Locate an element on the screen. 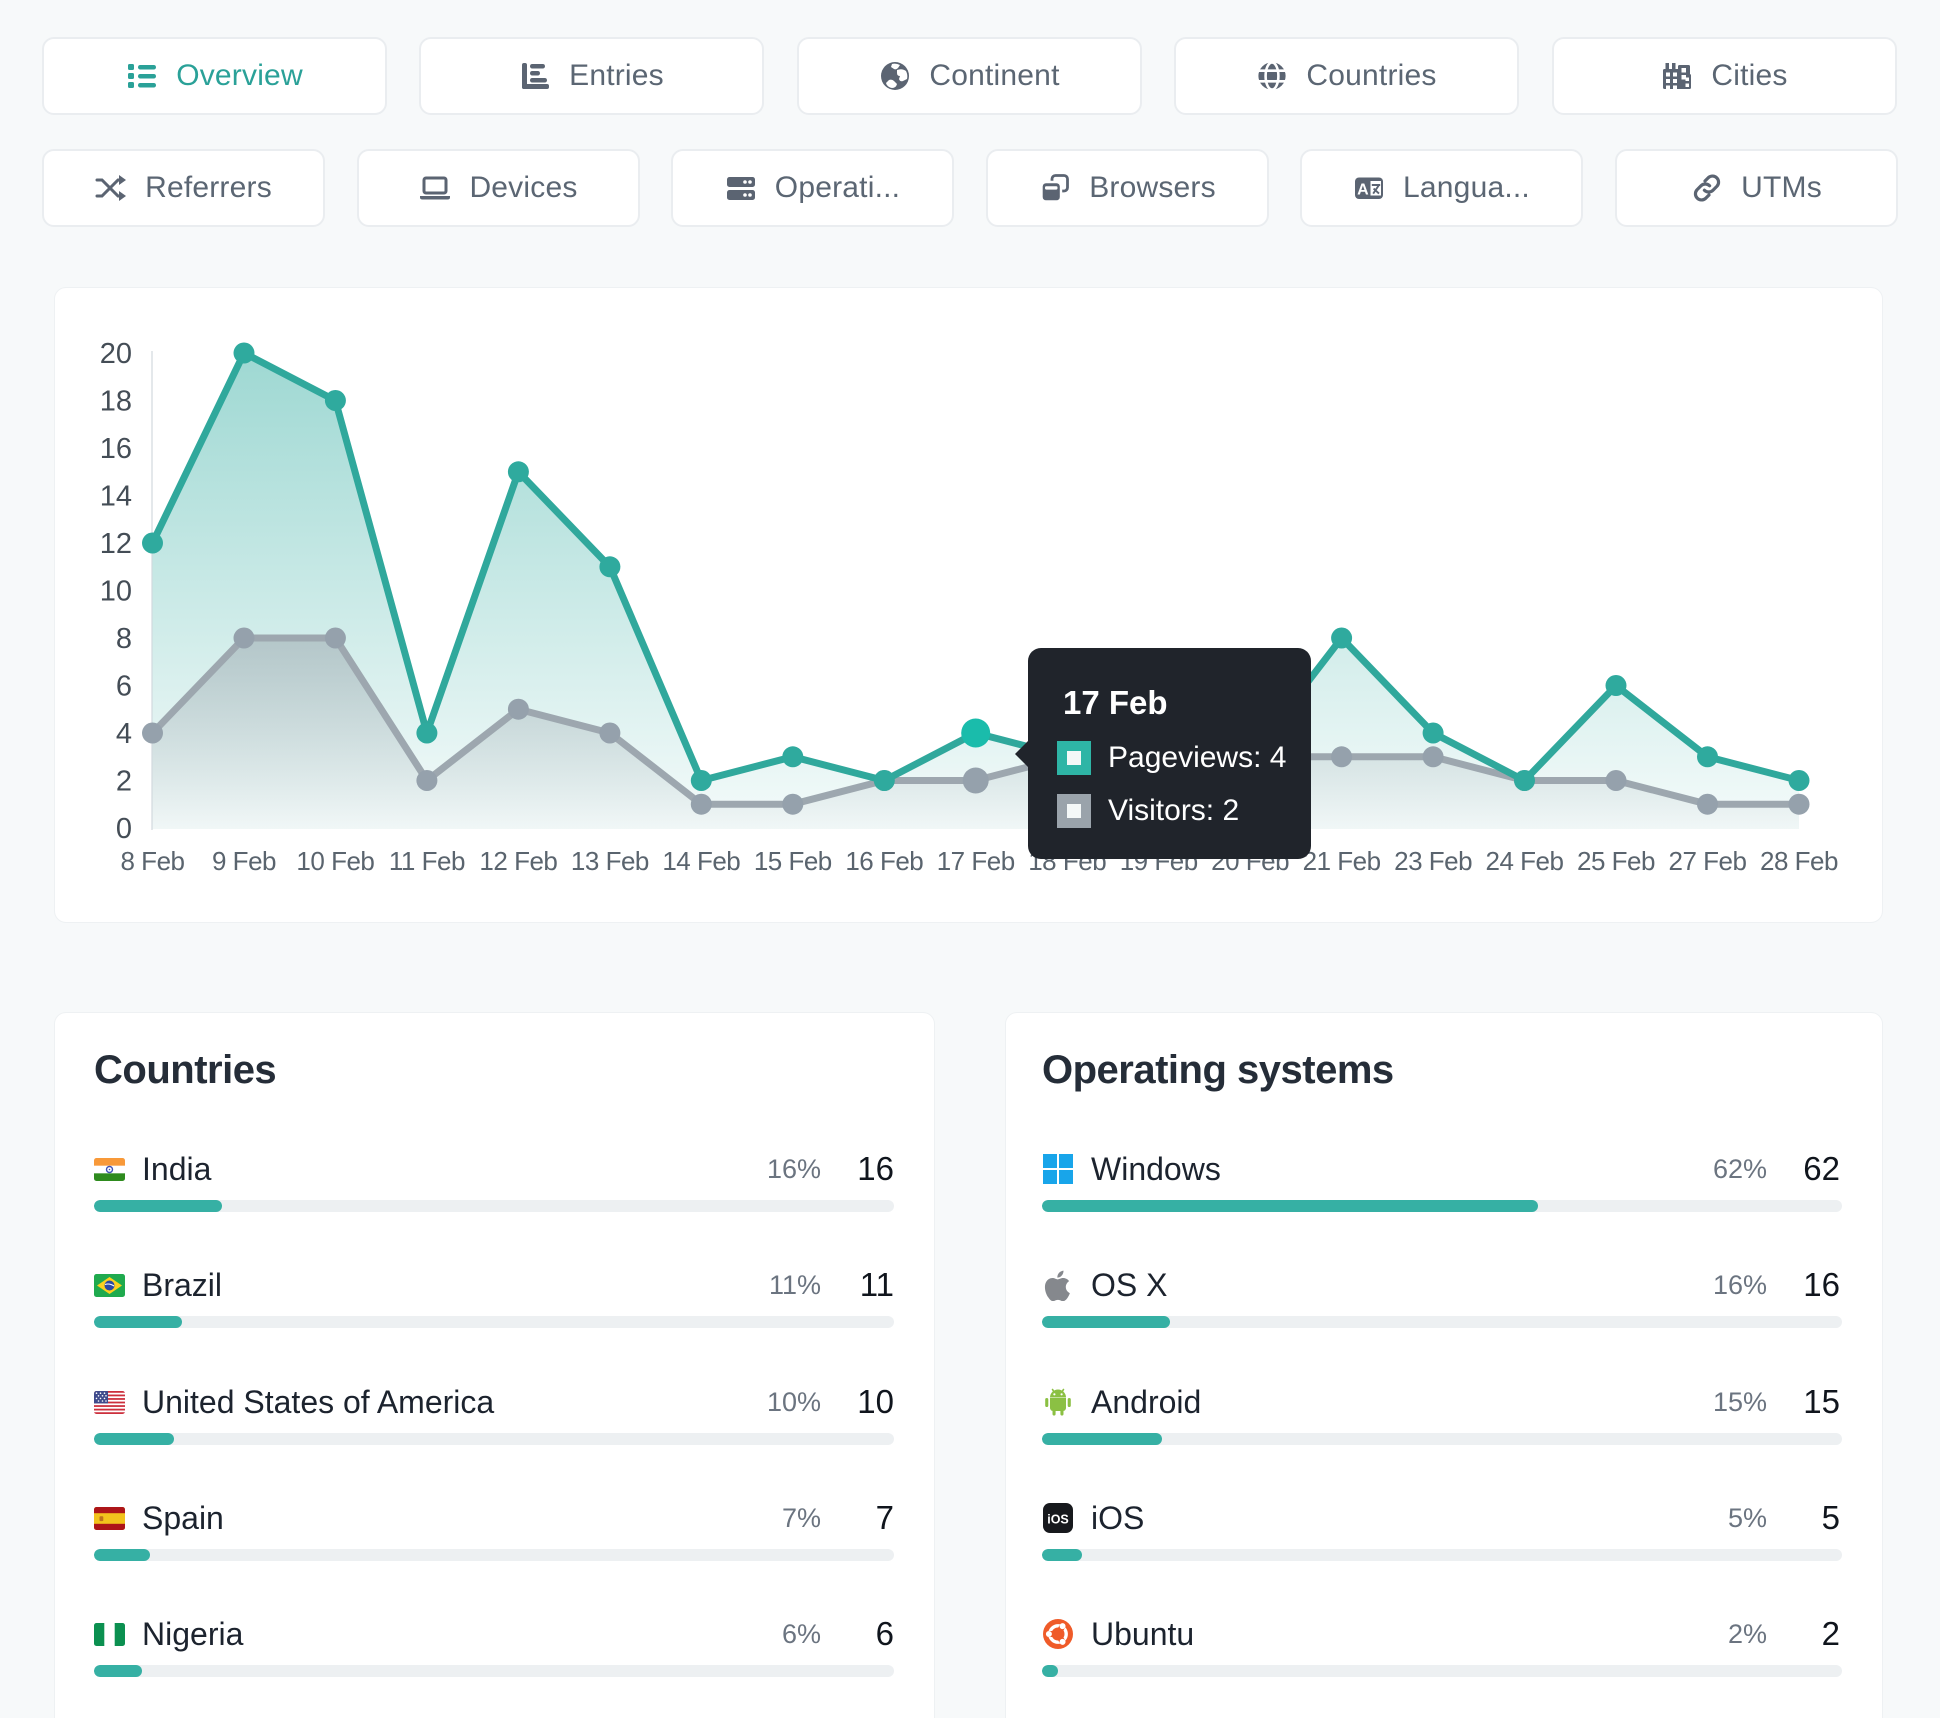 This screenshot has height=1718, width=1940. svg-text: 10 Feb is located at coordinates (335, 861).